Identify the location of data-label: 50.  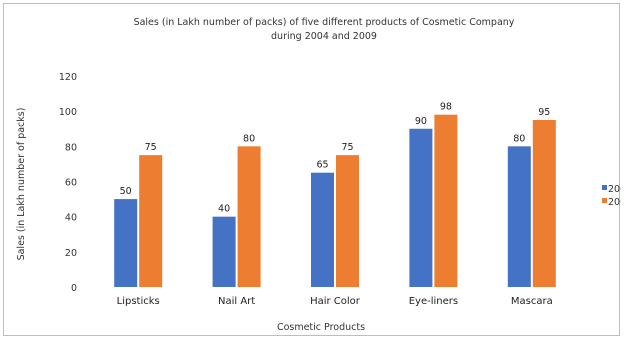
(126, 191).